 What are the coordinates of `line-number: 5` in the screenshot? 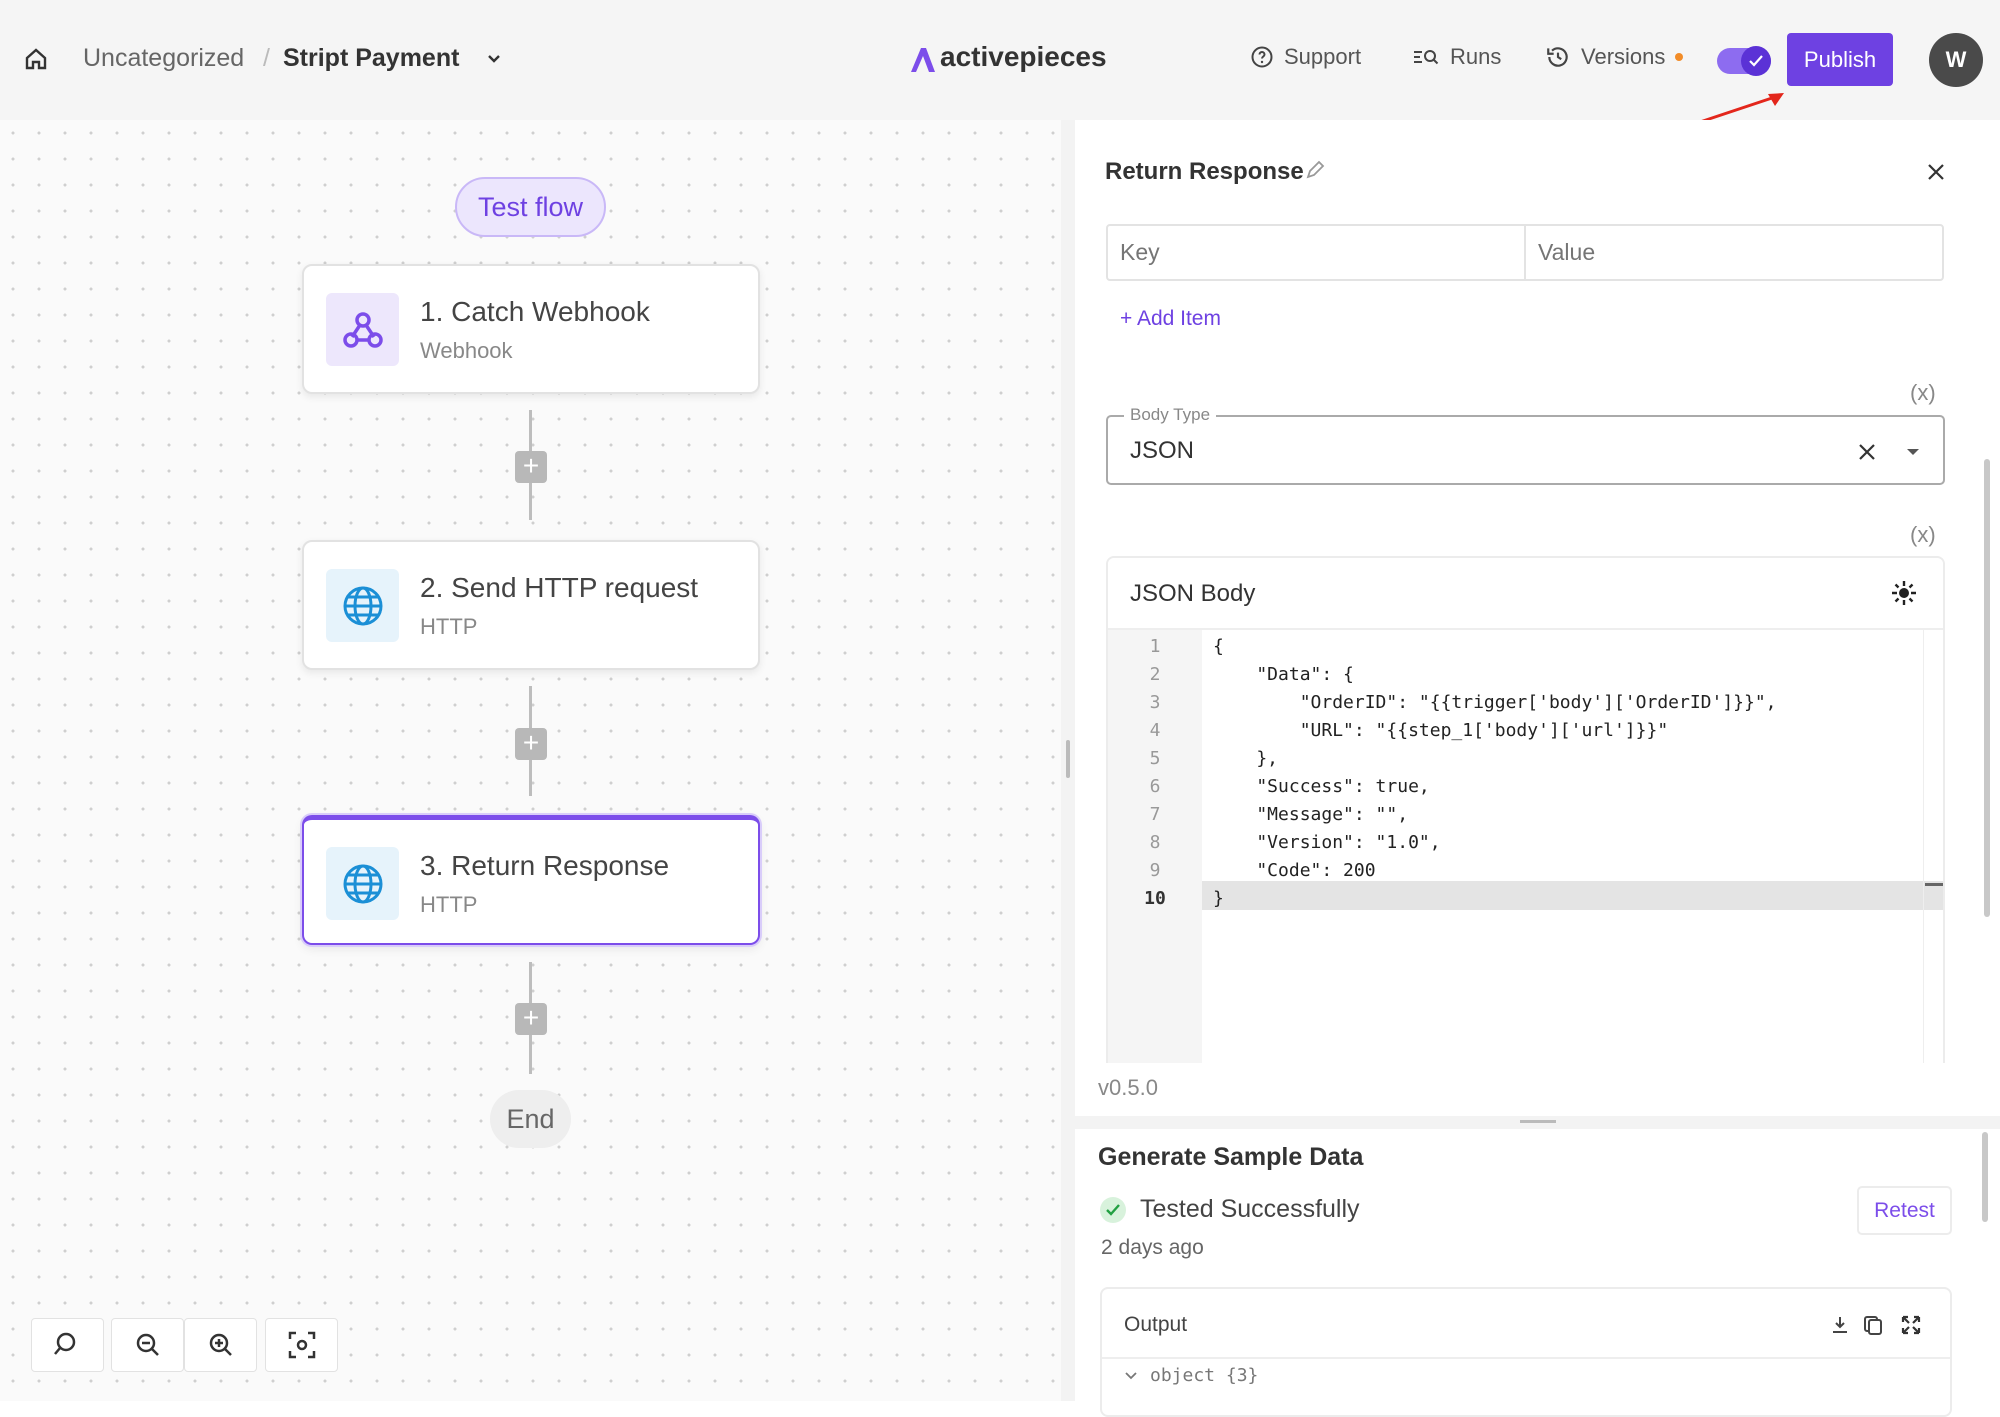 It's located at (1155, 758).